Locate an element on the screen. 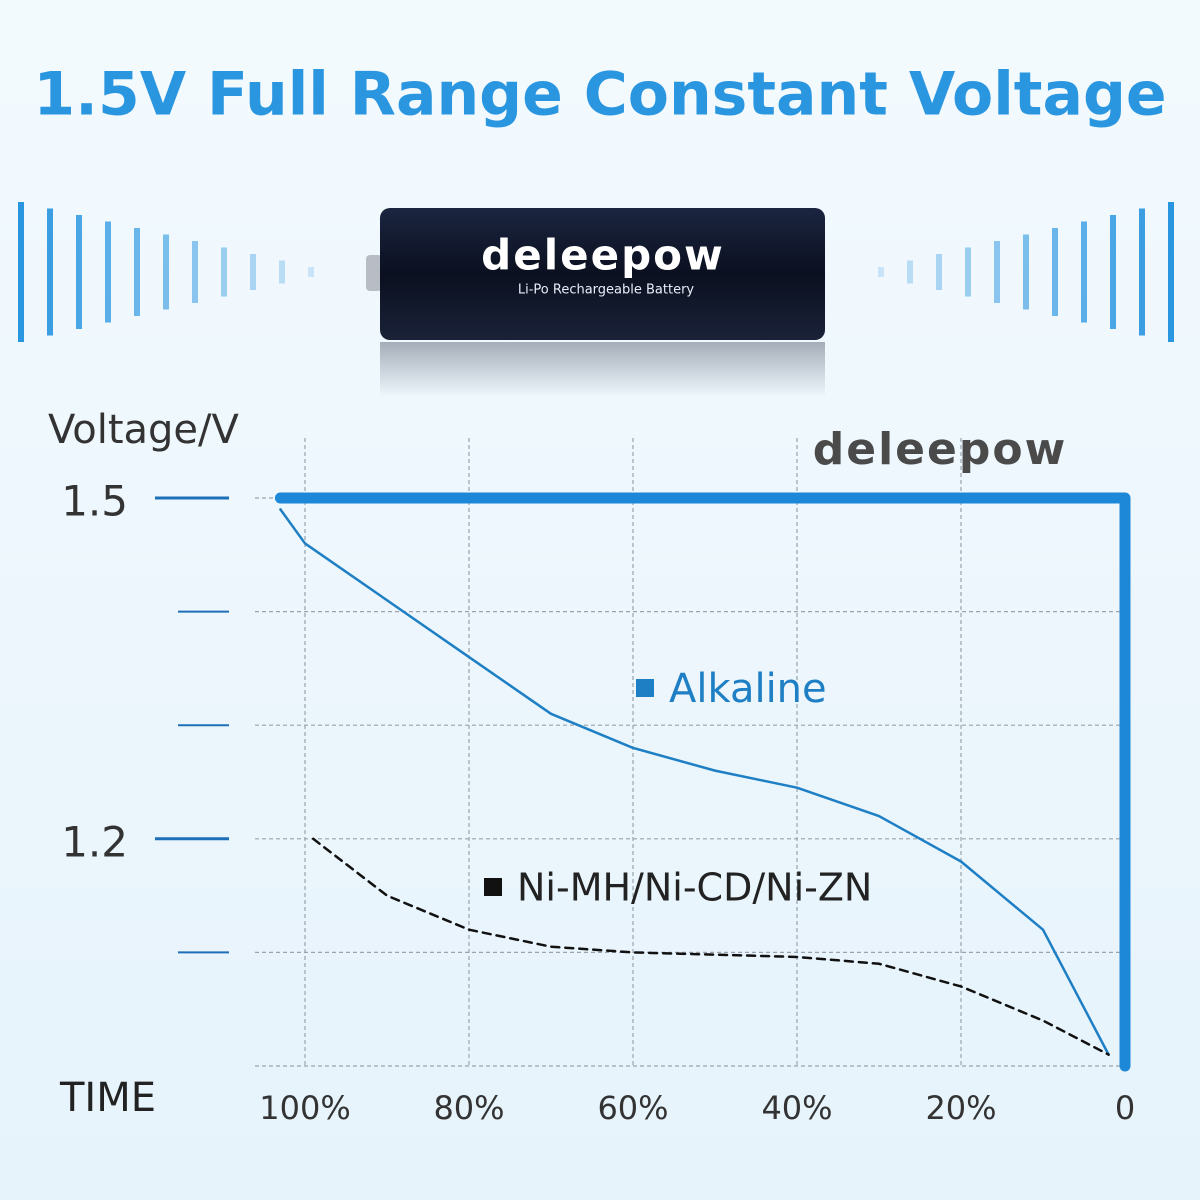 This screenshot has height=1200, width=1200. battery-terminal is located at coordinates (374, 273).